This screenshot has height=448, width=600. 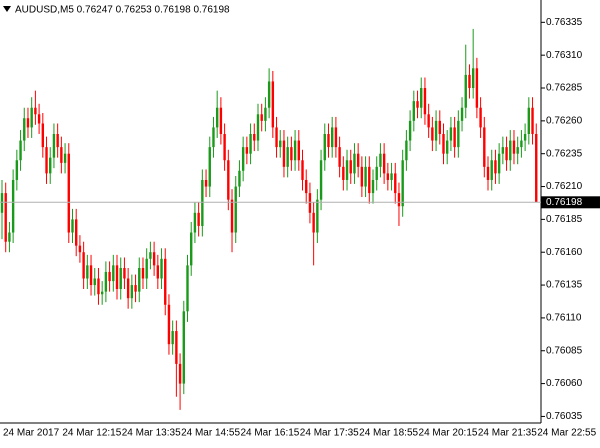 What do you see at coordinates (564, 120) in the screenshot?
I see `y-tick-label: 0.76260` at bounding box center [564, 120].